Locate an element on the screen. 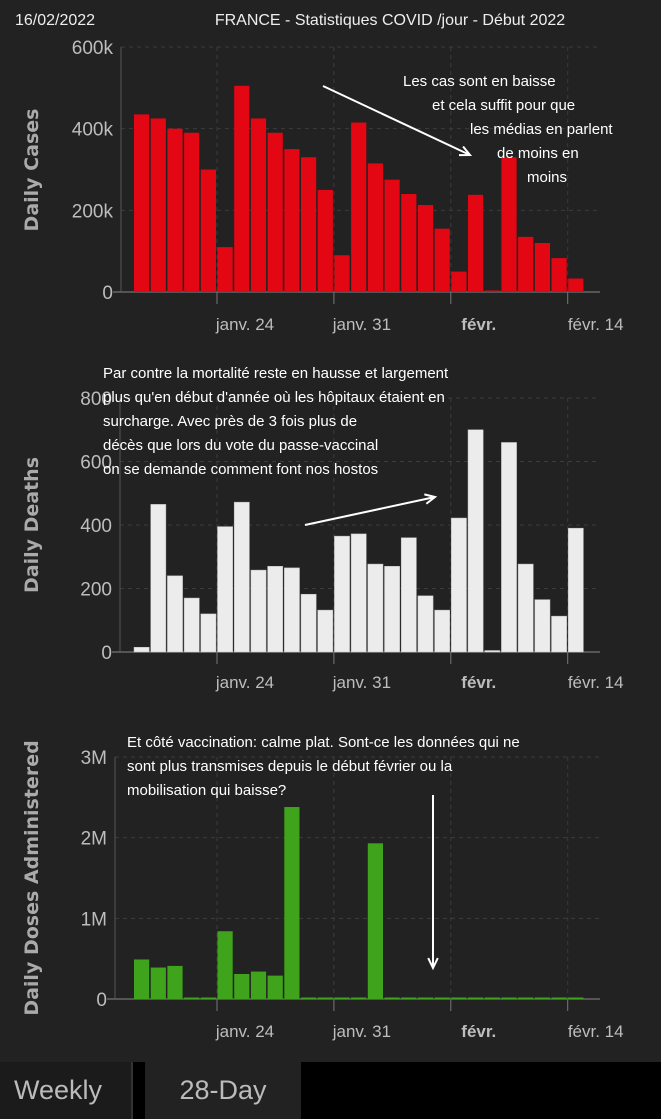 The image size is (661, 1119). x-tick-label: janv. 24 is located at coordinates (244, 682).